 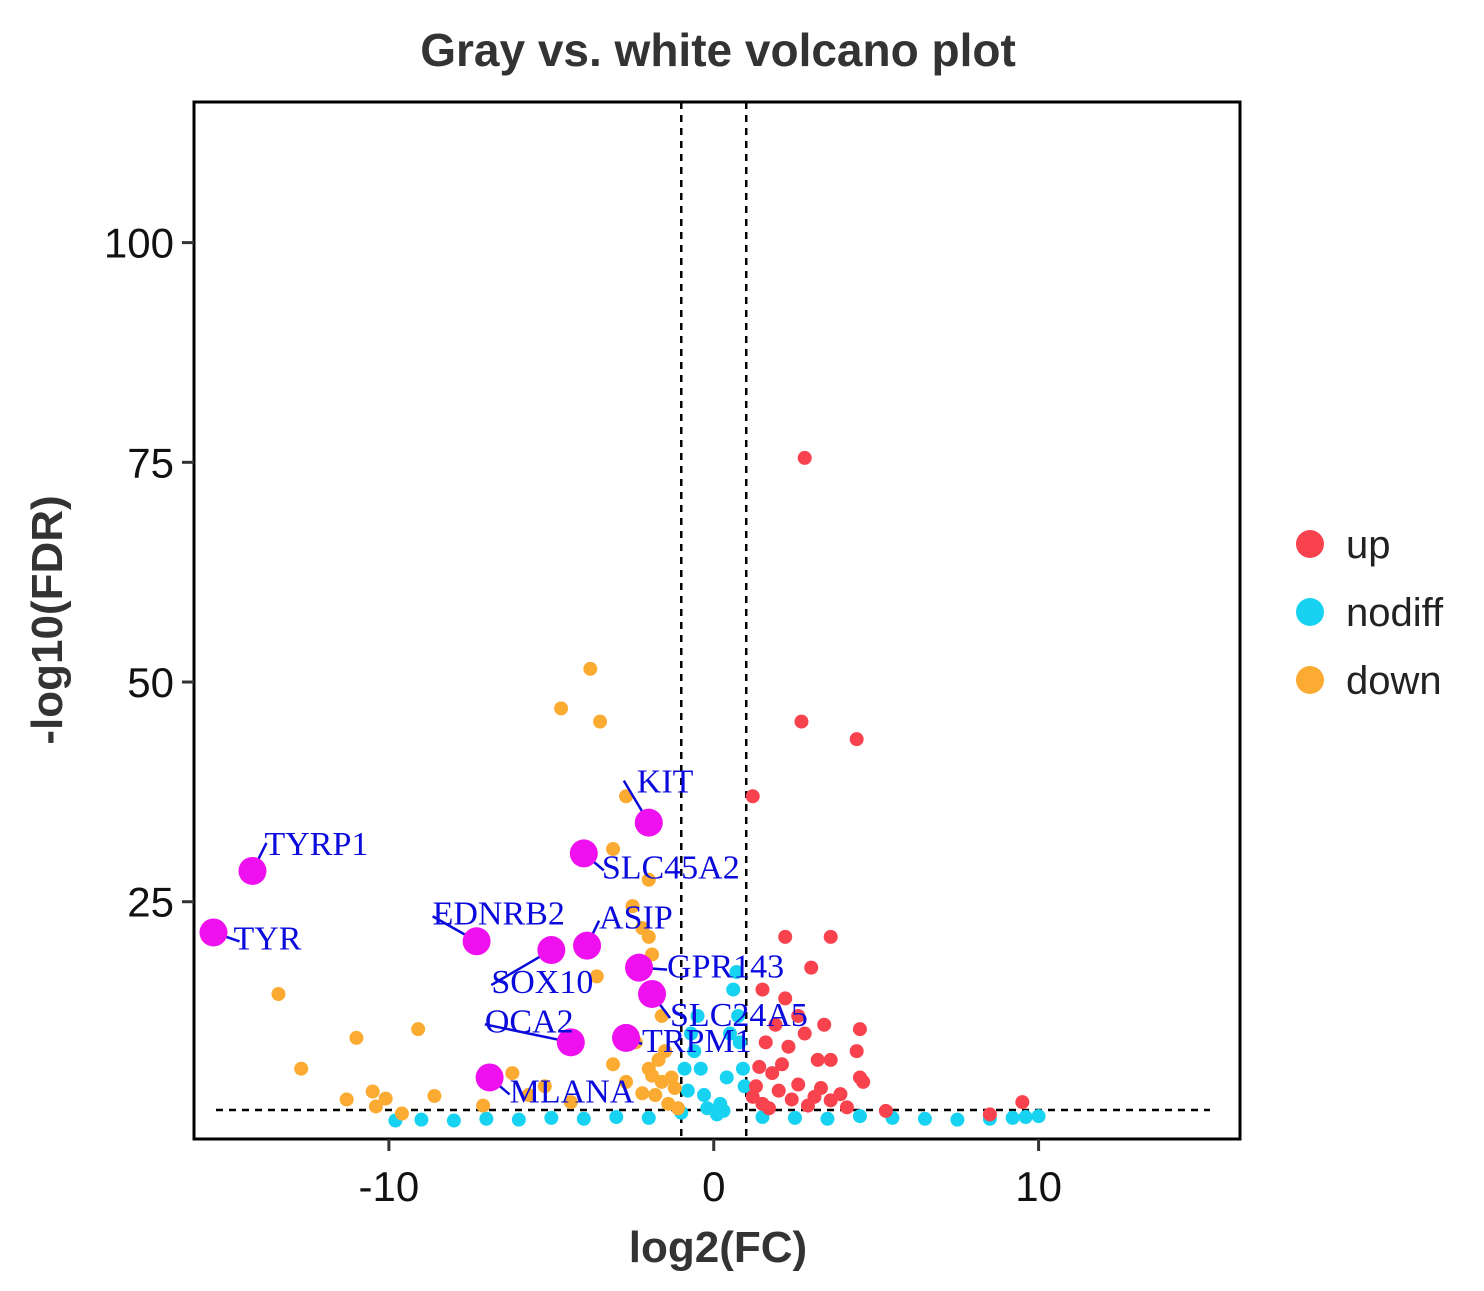 What do you see at coordinates (572, 1091) in the screenshot?
I see `gene-label: MLANA` at bounding box center [572, 1091].